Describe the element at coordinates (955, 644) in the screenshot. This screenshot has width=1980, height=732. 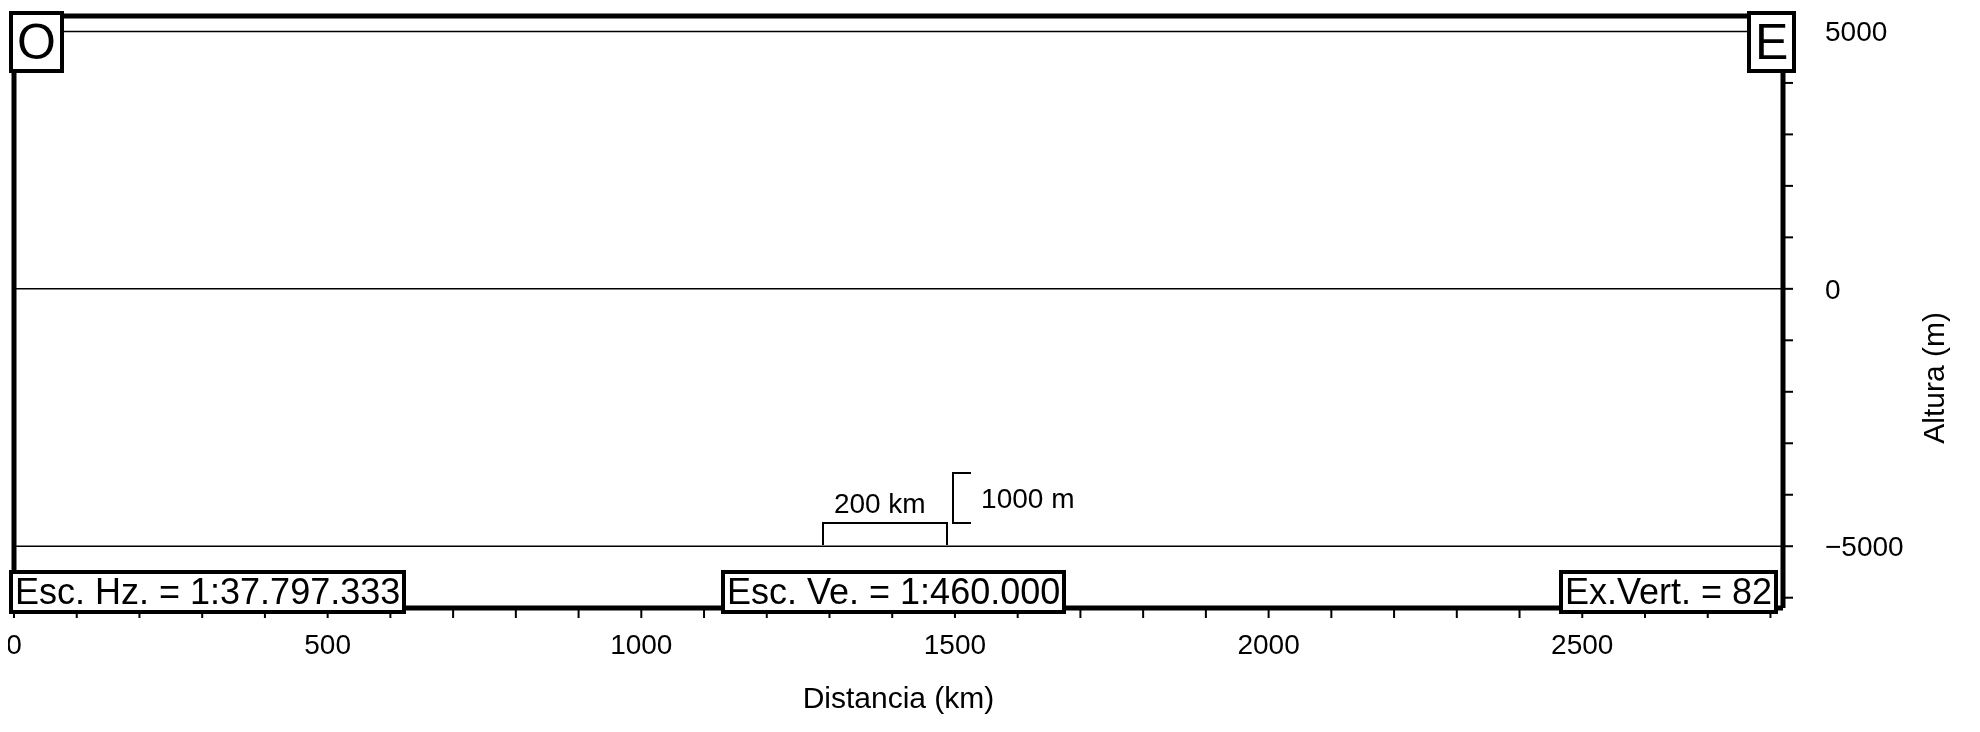
I see `x-tick-label: 1500` at that location.